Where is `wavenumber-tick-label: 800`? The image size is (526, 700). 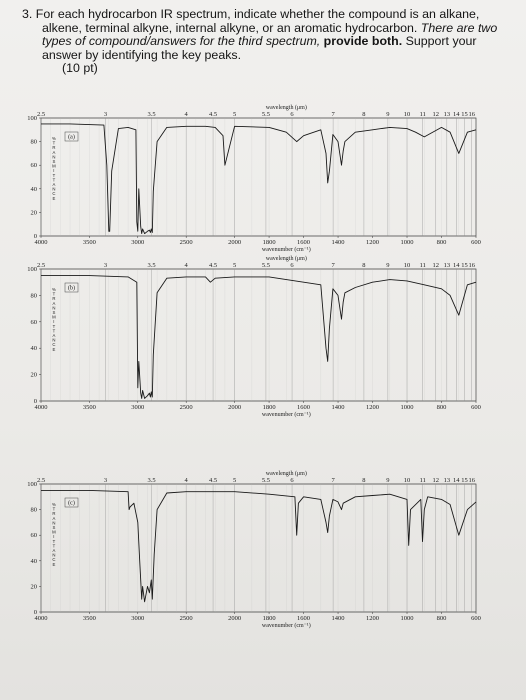
wavenumber-tick-label: 800 is located at coordinates (442, 618).